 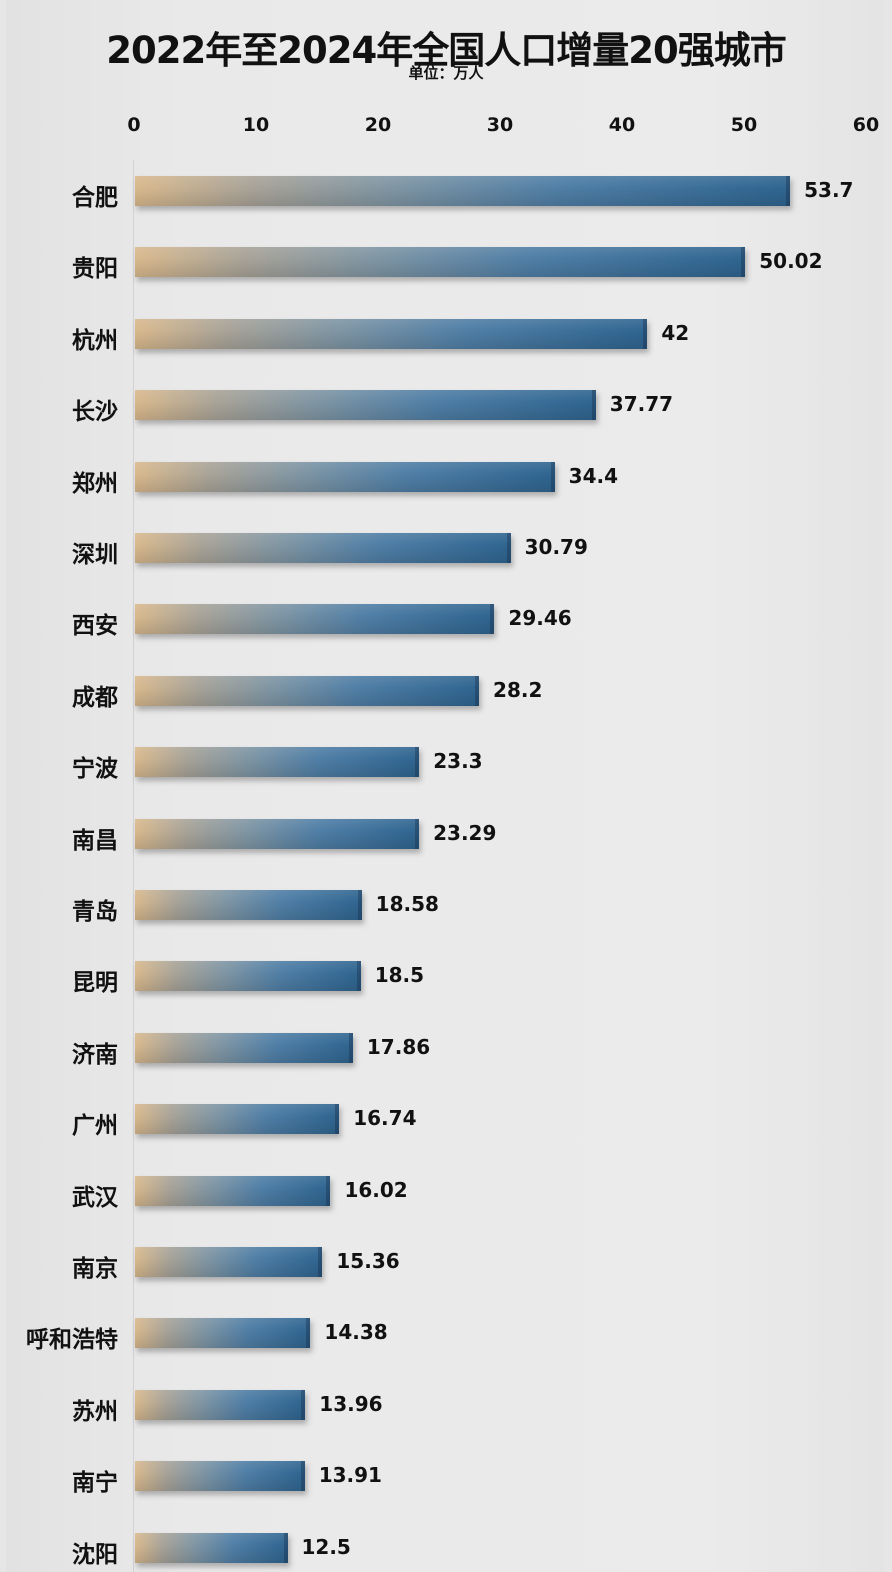 I want to click on category-label: 苏州, so click(x=95, y=1411).